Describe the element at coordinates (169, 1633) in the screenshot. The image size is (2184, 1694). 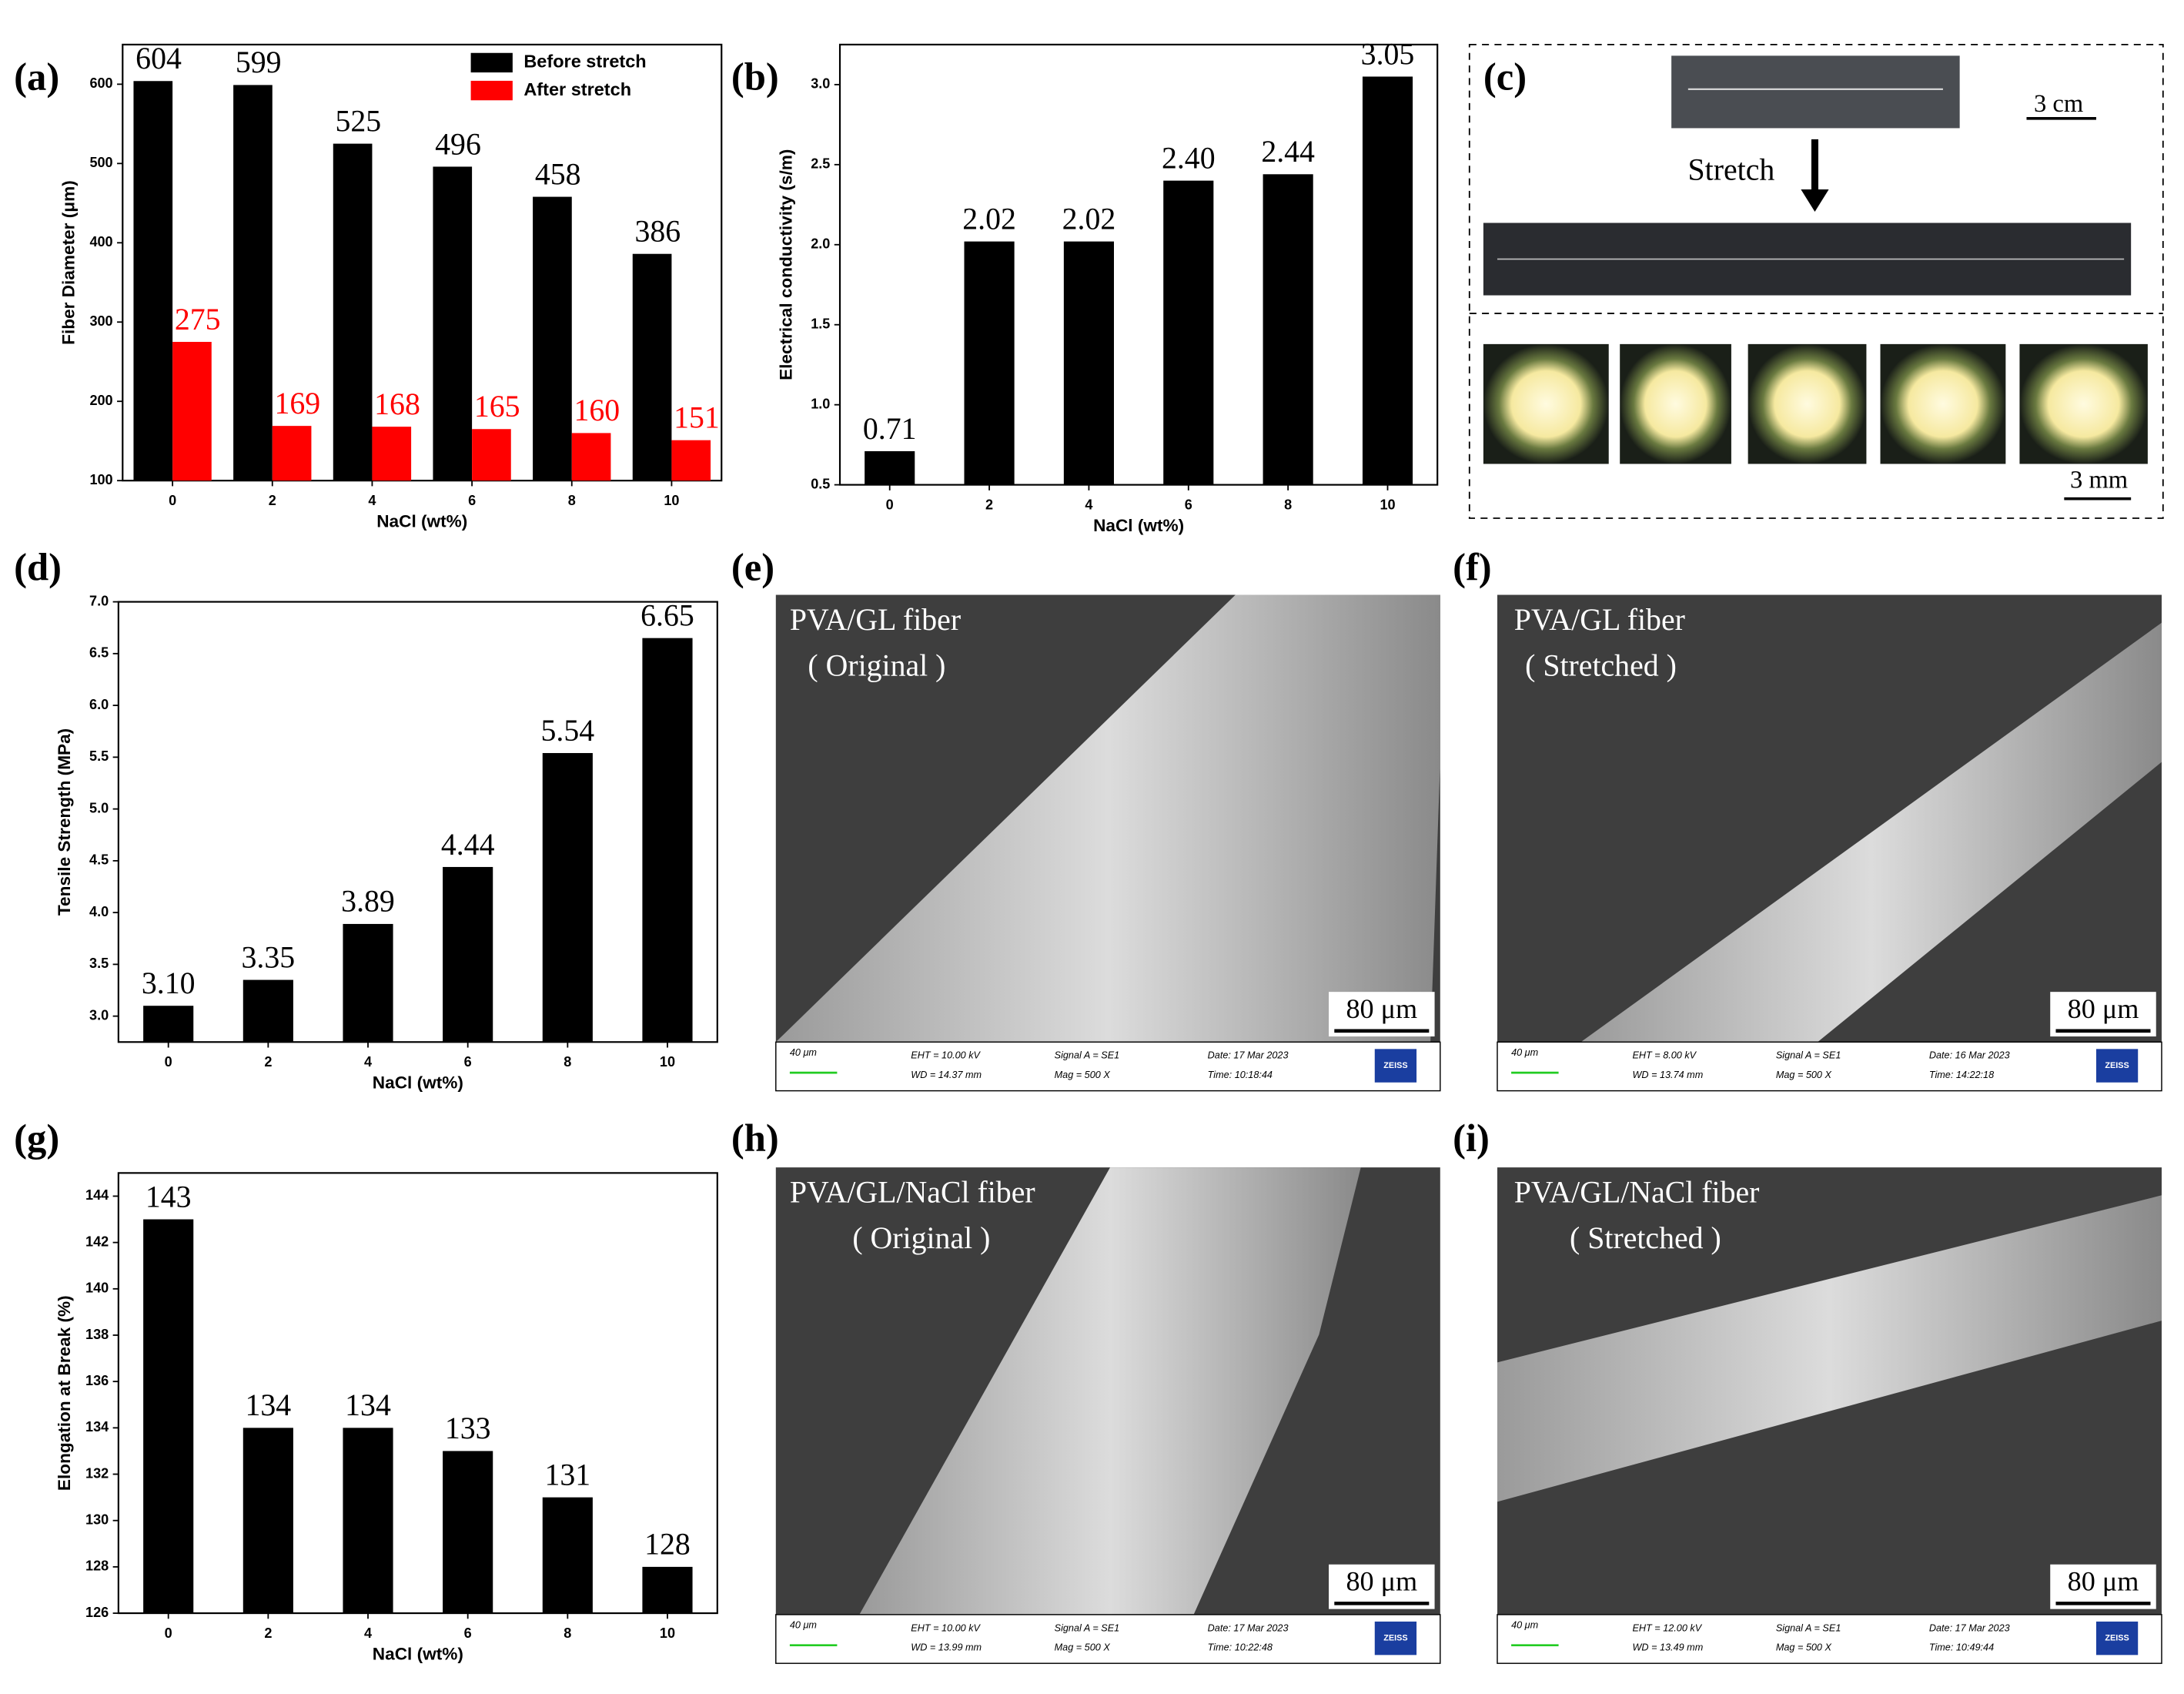
I see `x-tick-label: 0` at that location.